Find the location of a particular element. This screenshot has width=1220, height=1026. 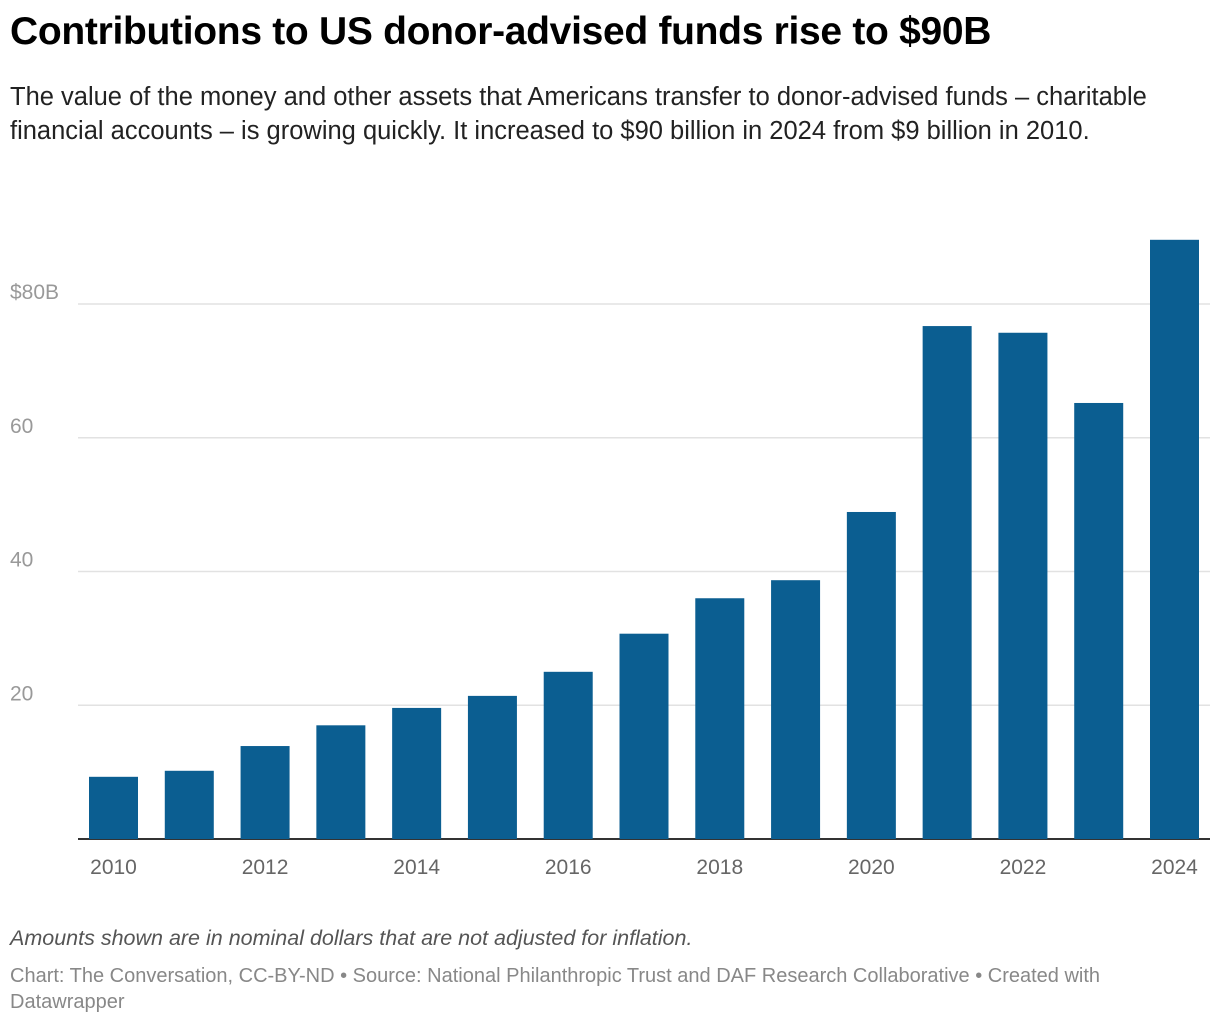

x-tick-label: 2022 is located at coordinates (1023, 867).